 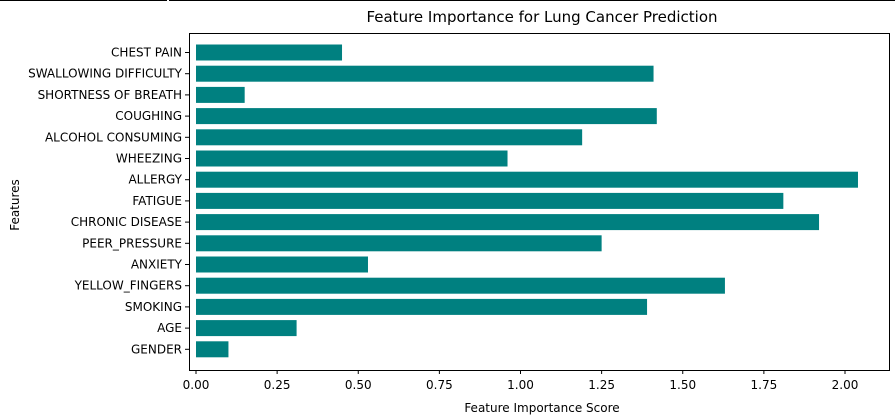 I want to click on bar-fatigue, so click(x=490, y=200).